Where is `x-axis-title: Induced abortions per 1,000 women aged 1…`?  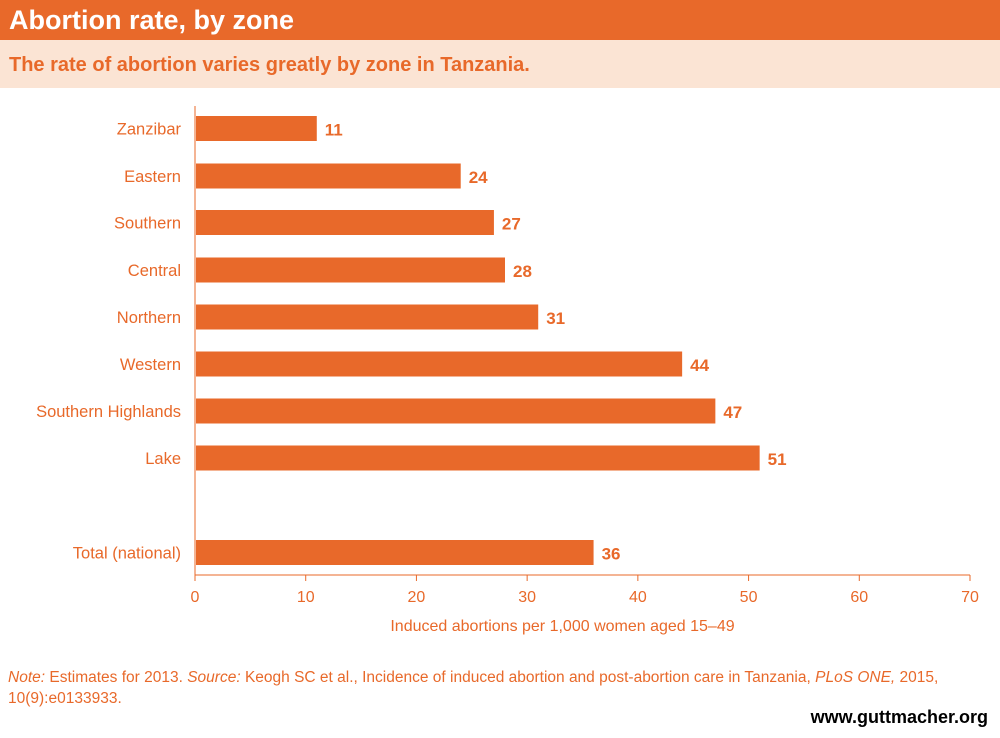 x-axis-title: Induced abortions per 1,000 women aged 1… is located at coordinates (562, 626).